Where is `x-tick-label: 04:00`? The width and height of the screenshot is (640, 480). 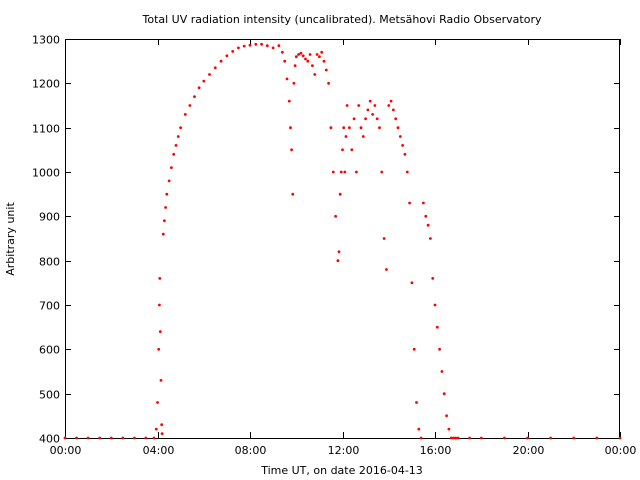 x-tick-label: 04:00 is located at coordinates (159, 450).